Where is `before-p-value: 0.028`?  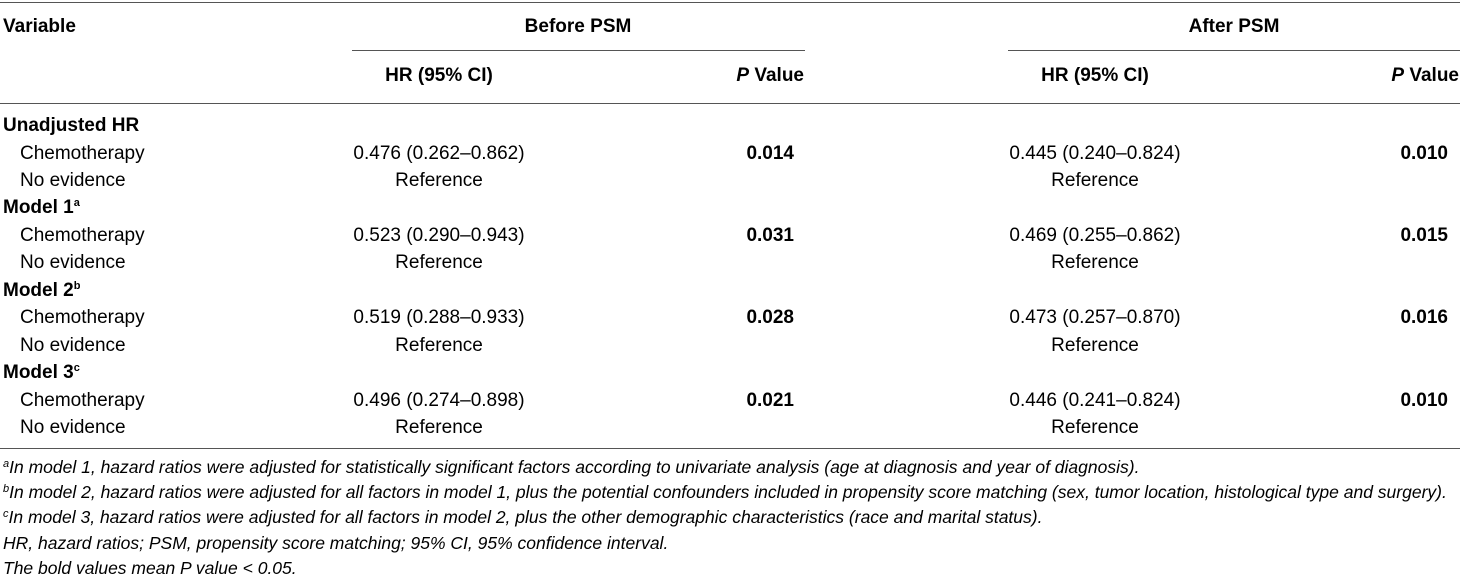 before-p-value: 0.028 is located at coordinates (770, 317).